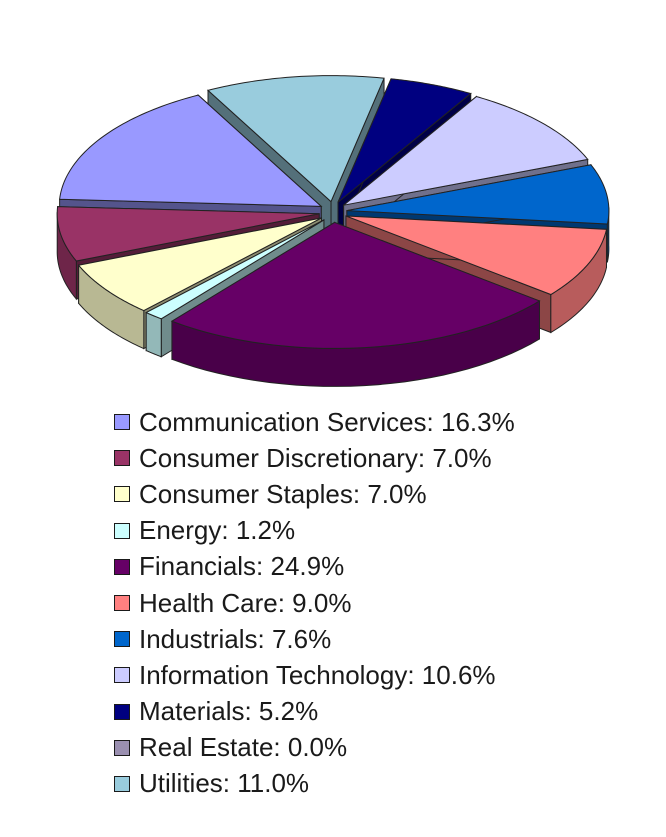  I want to click on pie-slice-financials, so click(355, 304).